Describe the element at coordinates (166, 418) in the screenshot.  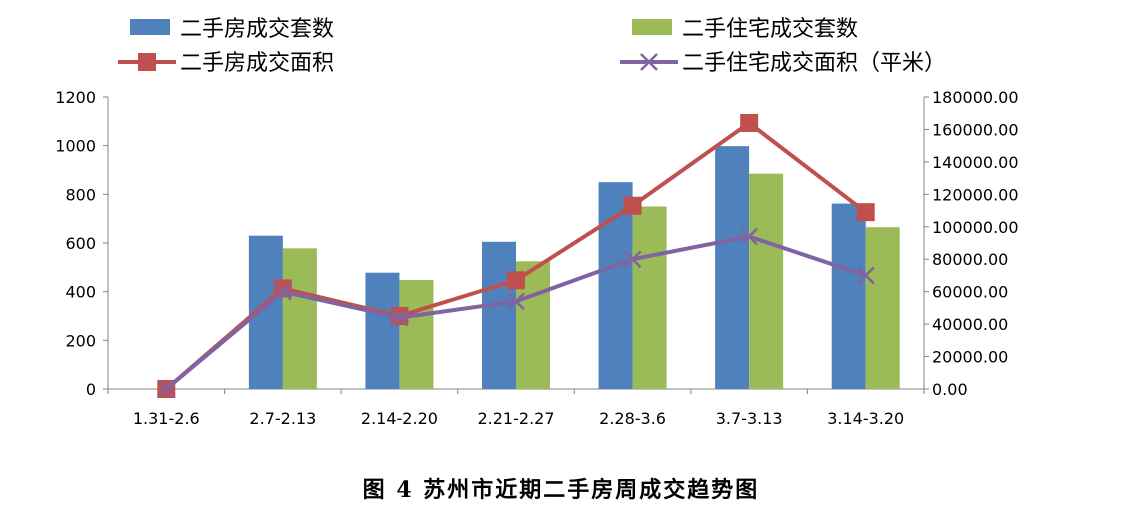
I see `x-tick-label: 1.31-2.6` at that location.